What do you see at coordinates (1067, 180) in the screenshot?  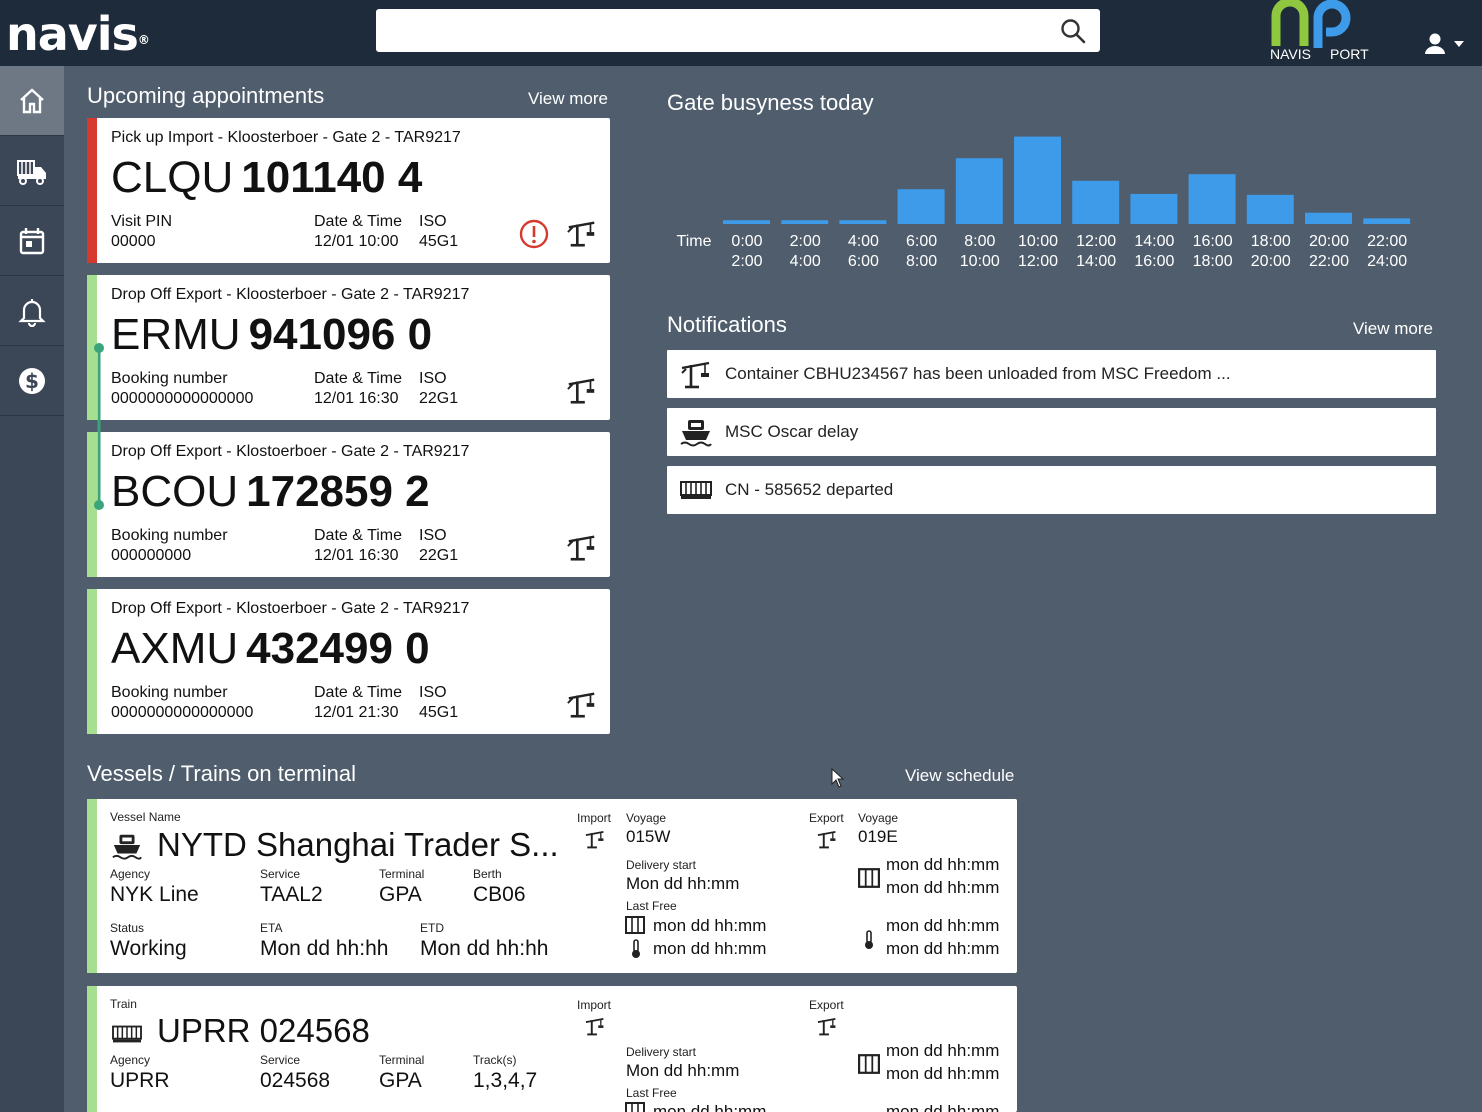 I see `chart-plot` at bounding box center [1067, 180].